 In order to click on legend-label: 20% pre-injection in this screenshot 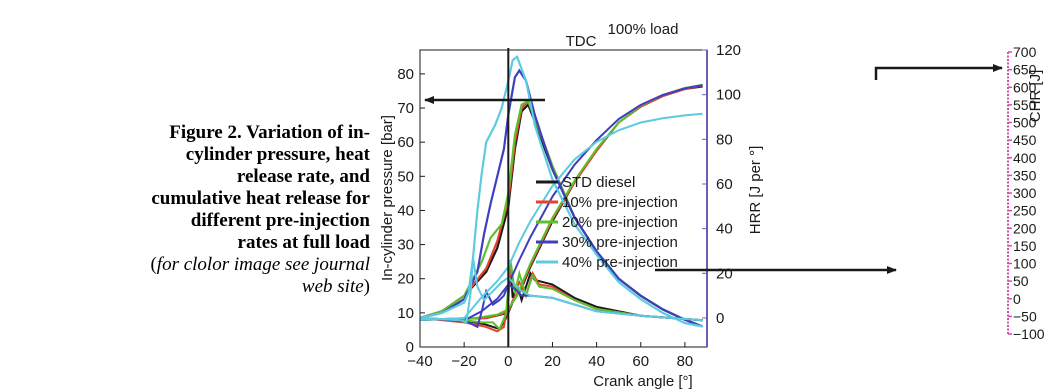, I will do `click(620, 222)`.